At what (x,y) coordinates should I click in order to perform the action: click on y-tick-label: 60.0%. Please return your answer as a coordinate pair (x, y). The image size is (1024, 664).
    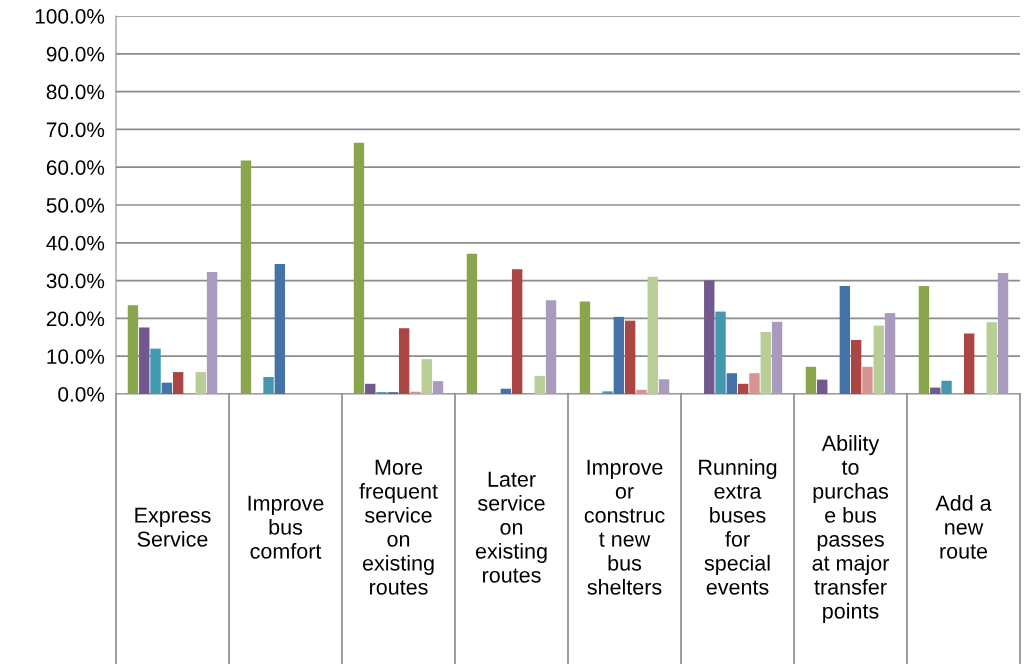
    Looking at the image, I should click on (75, 167).